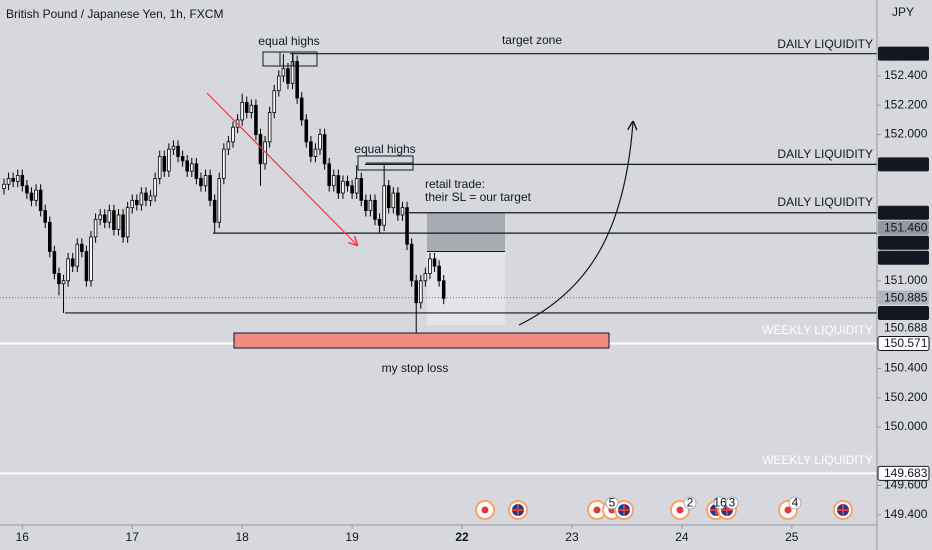 This screenshot has height=550, width=932. I want to click on price-flag-label: 150.571, so click(906, 343).